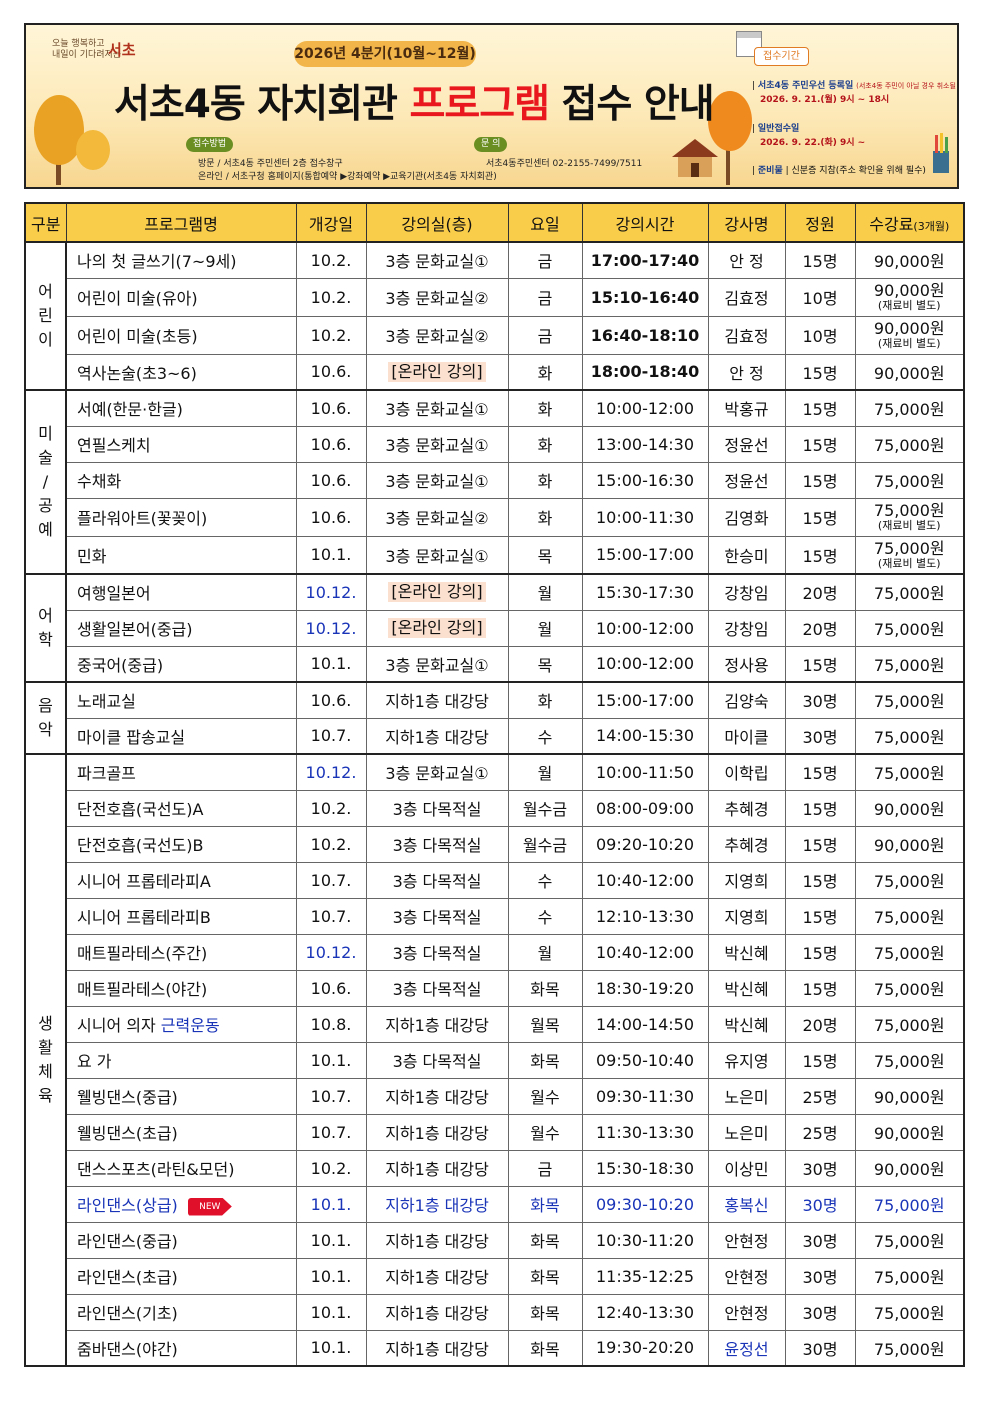  What do you see at coordinates (181, 372) in the screenshot?
I see `program-name: 역사논술(초3~6)` at bounding box center [181, 372].